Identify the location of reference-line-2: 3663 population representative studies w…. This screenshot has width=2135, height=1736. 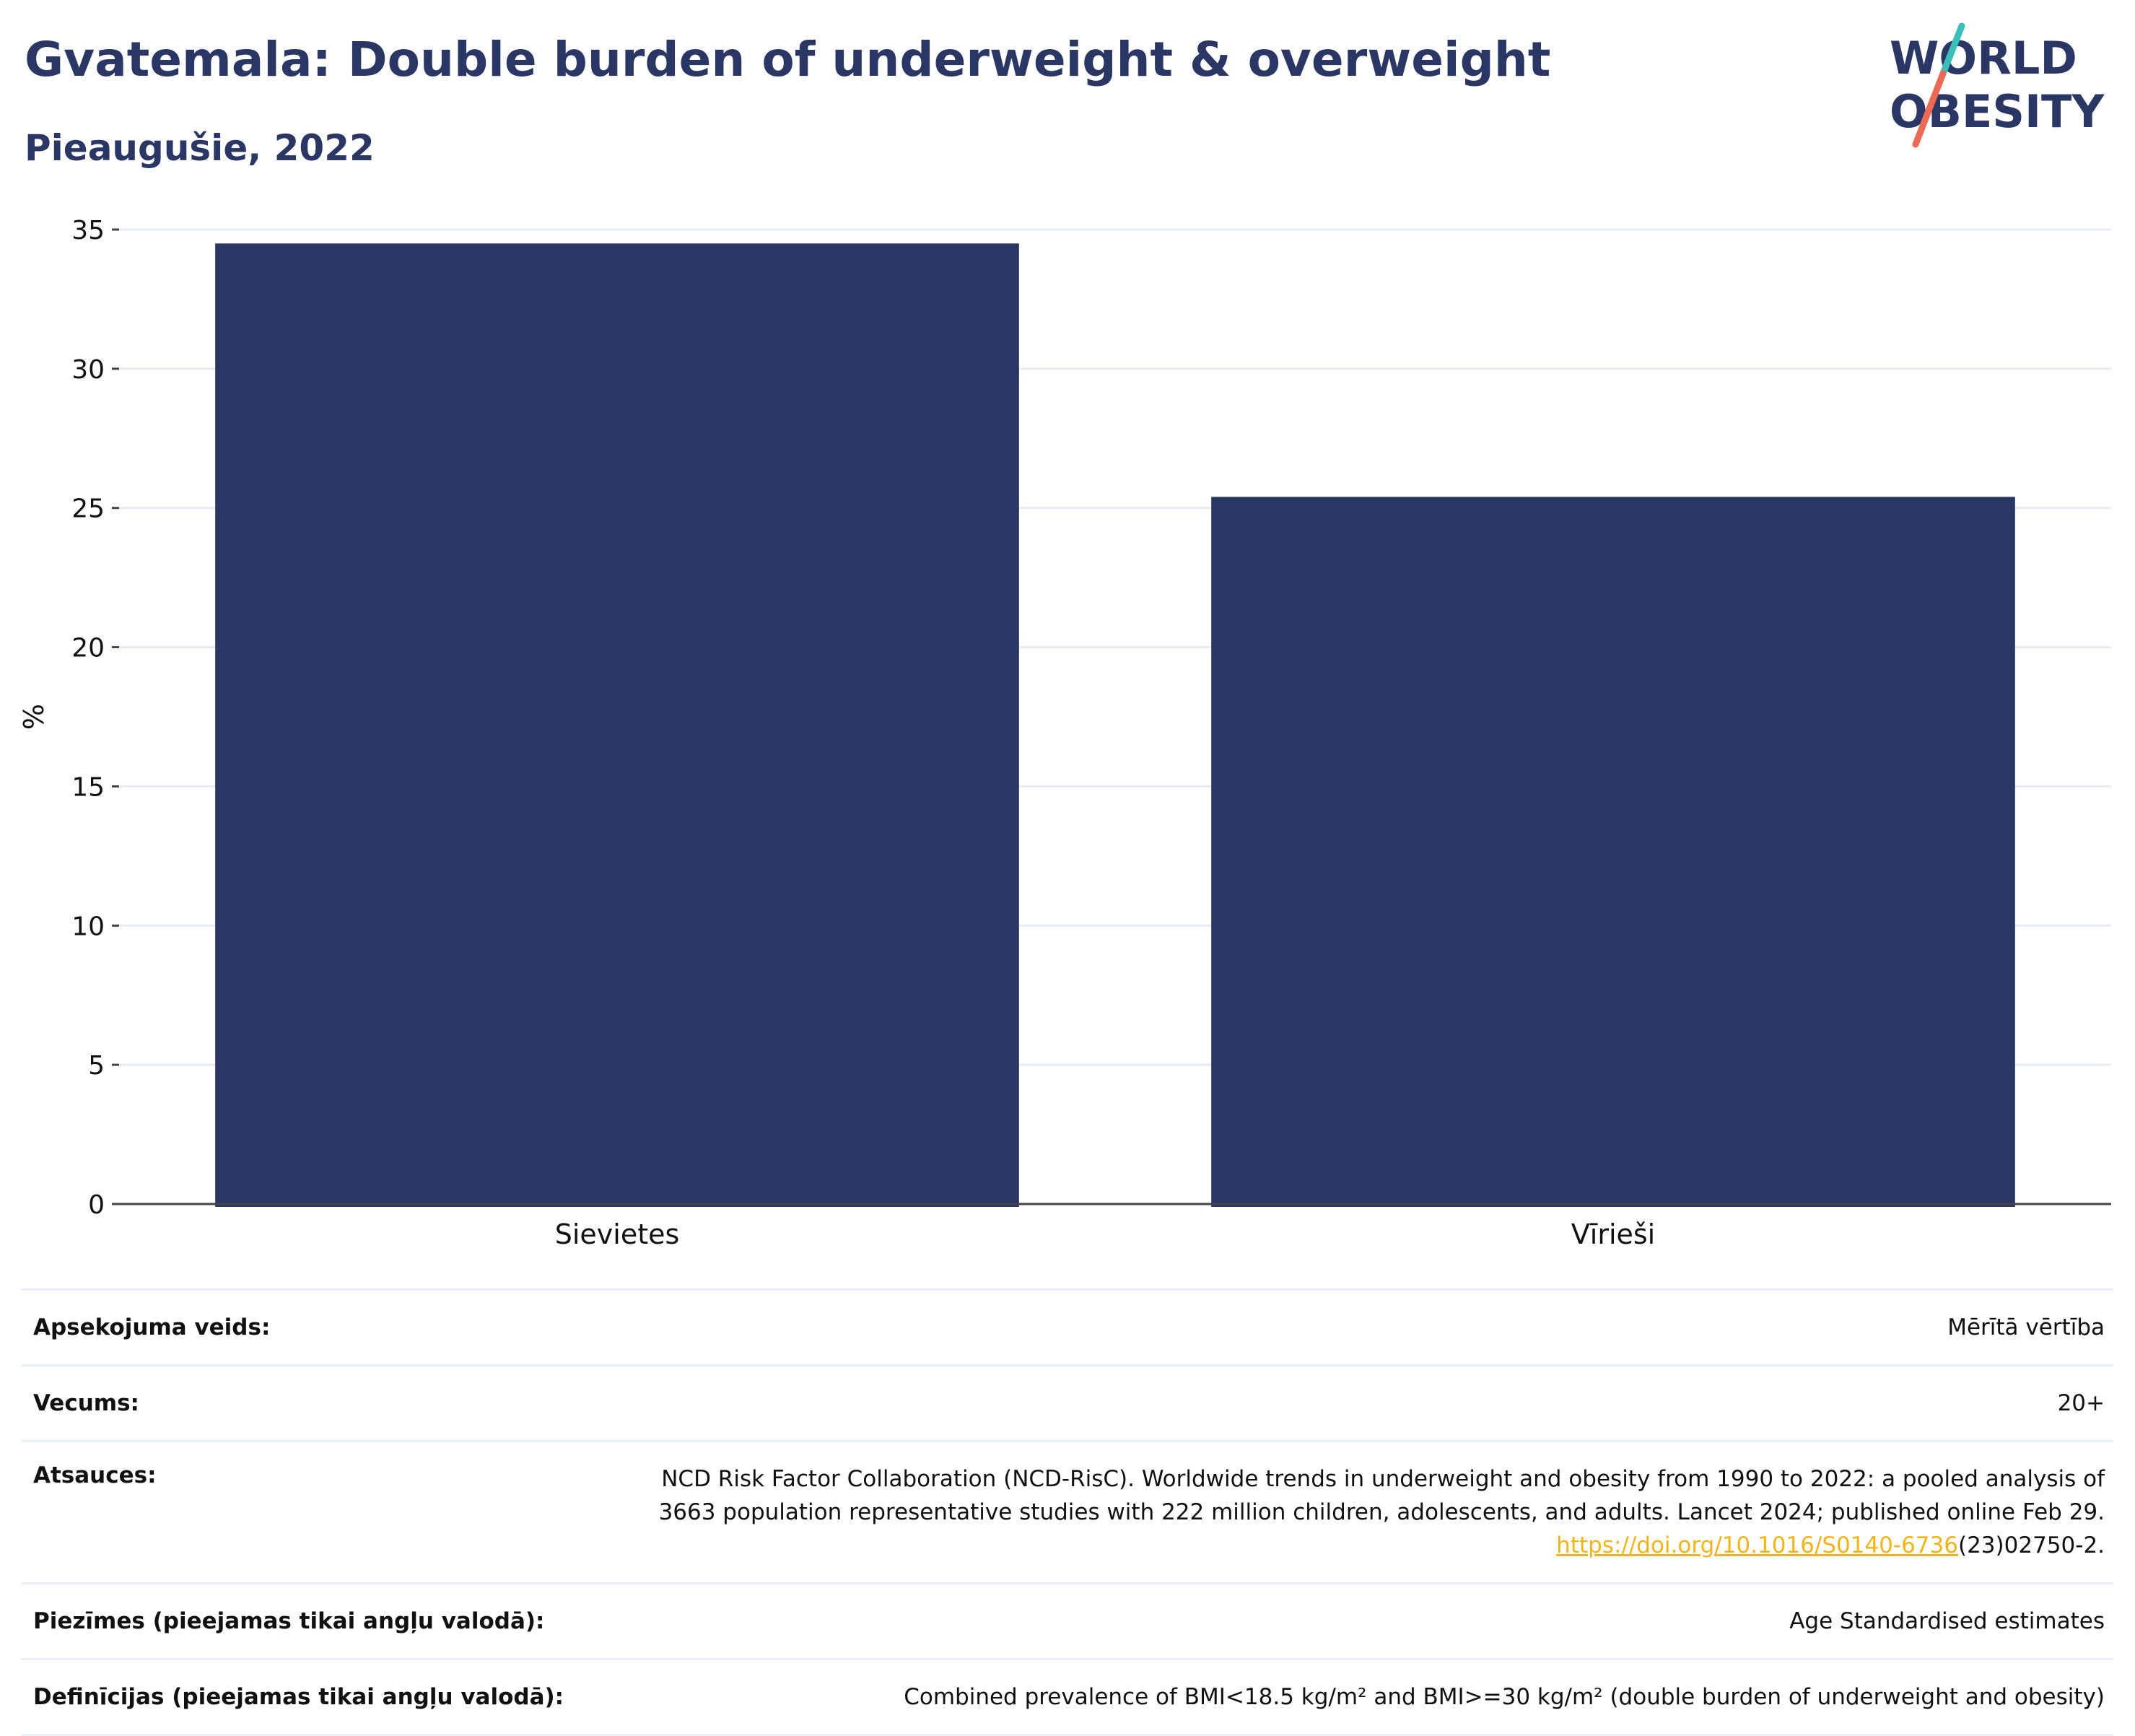
(1381, 1512).